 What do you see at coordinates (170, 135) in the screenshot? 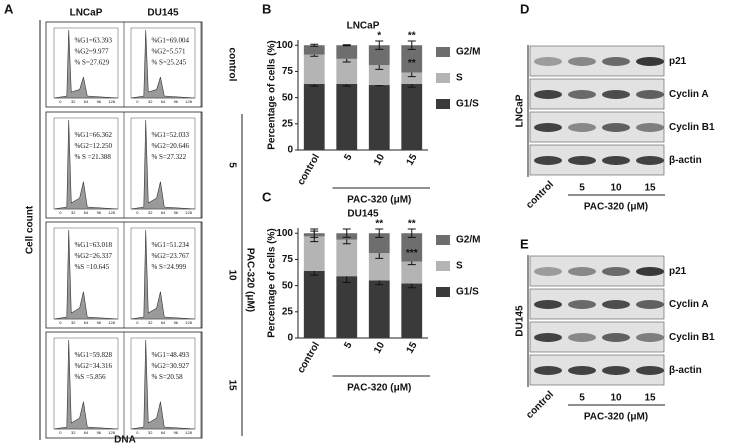
I see `cell-statistic: %G1=52.033` at bounding box center [170, 135].